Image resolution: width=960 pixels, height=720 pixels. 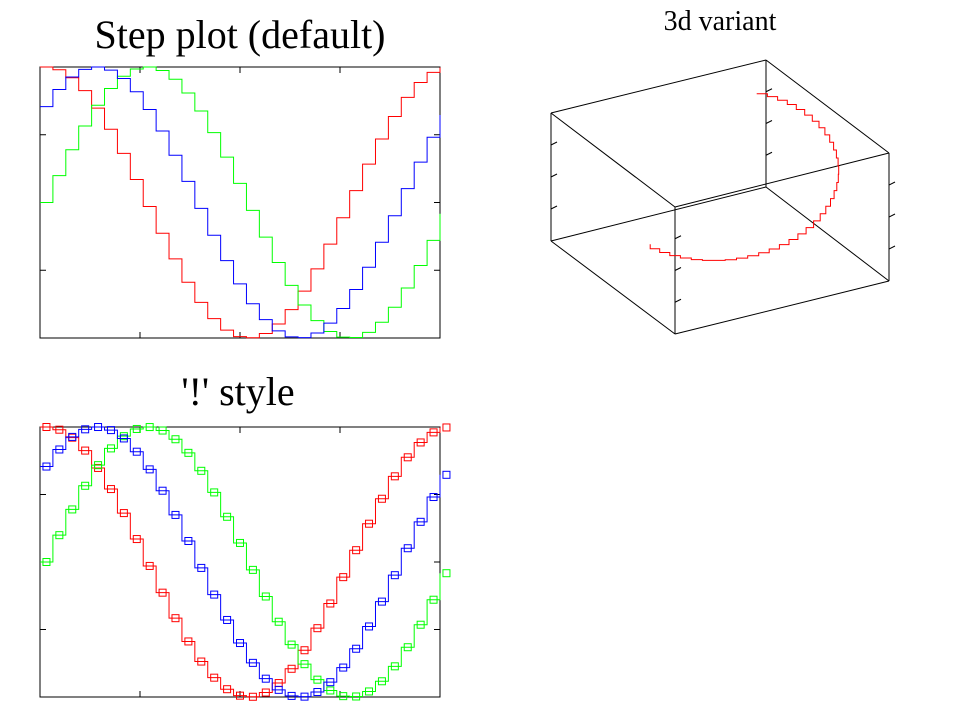 I want to click on step-3d-series-0-line, so click(x=744, y=177).